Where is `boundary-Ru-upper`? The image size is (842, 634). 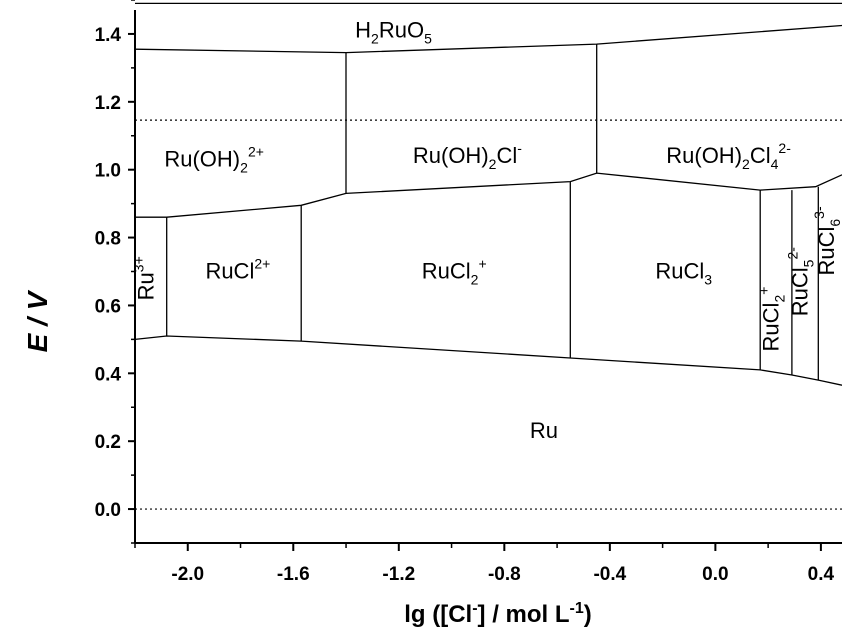
boundary-Ru-upper is located at coordinates (488, 360).